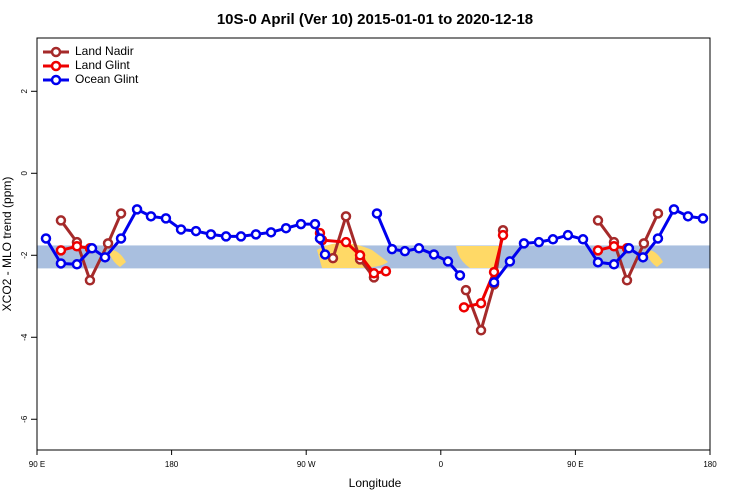 Image resolution: width=750 pixels, height=500 pixels. What do you see at coordinates (24, 173) in the screenshot?
I see `y-tick-label: 0` at bounding box center [24, 173].